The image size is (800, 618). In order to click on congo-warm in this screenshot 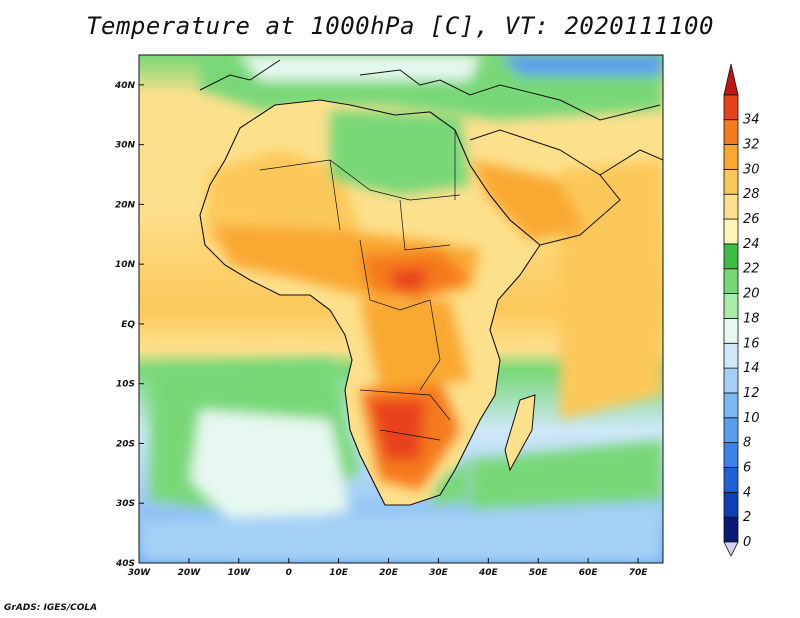, I will do `click(415, 345)`.